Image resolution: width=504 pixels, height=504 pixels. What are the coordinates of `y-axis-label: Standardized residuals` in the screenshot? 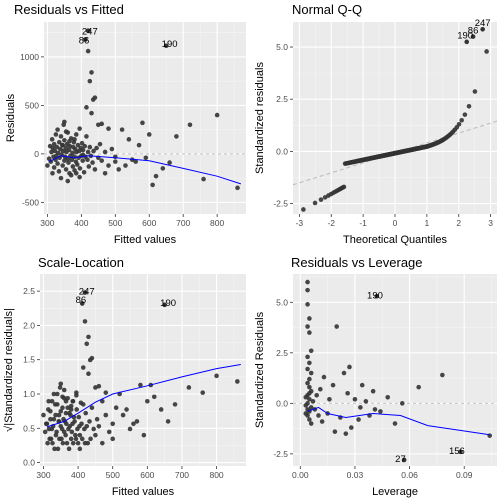 It's located at (260, 118).